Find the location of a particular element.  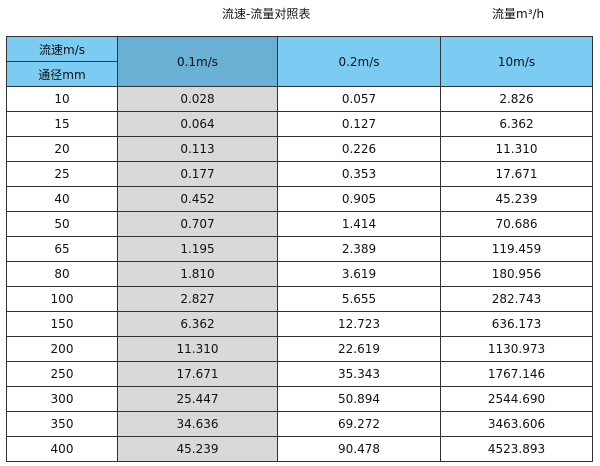

flow-cell: 35.343 is located at coordinates (359, 374).